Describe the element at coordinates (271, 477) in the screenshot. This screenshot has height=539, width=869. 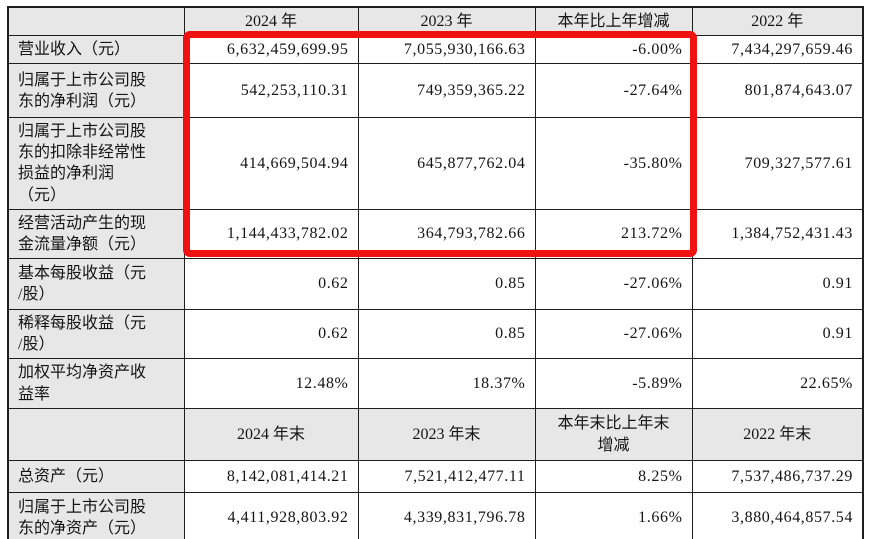
I see `cell-2024: 8,142,081,414.21` at that location.